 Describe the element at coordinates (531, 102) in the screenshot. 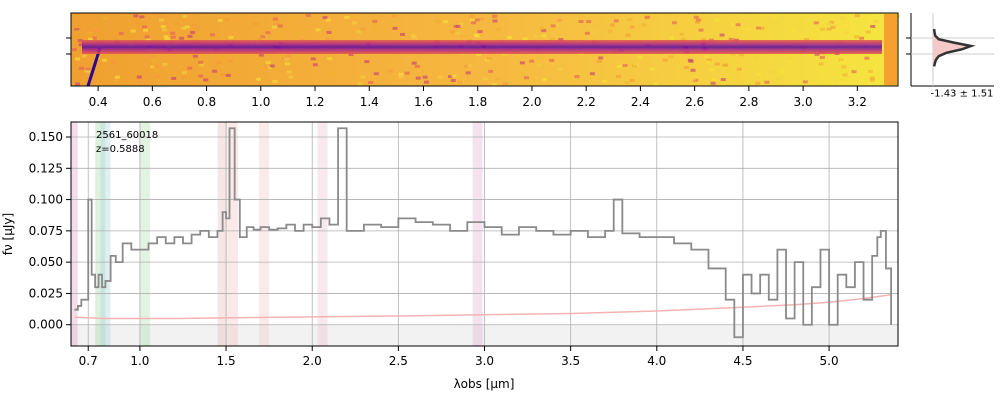

I see `spectrum-2d-xtick-label: 2.0` at that location.